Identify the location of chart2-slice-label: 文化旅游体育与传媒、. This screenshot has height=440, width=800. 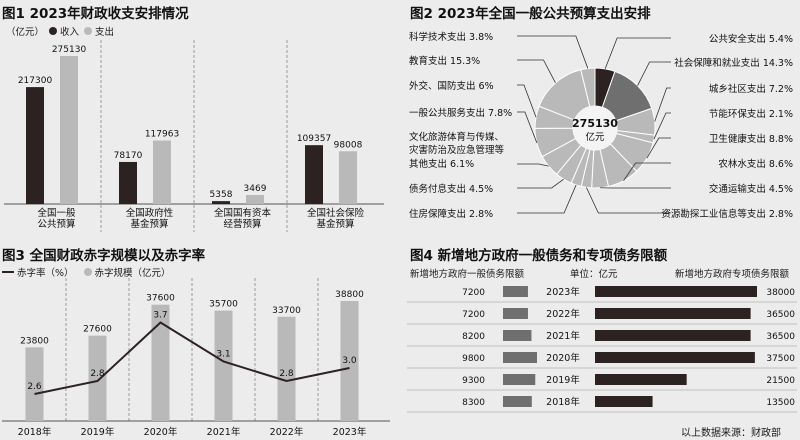
(456, 137).